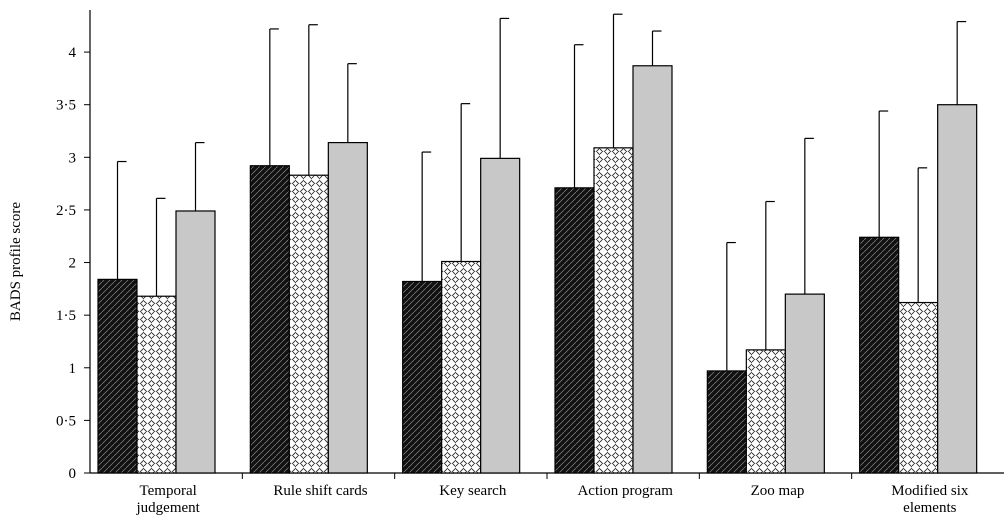 The height and width of the screenshot is (529, 1006). I want to click on category-label: elements, so click(929, 508).